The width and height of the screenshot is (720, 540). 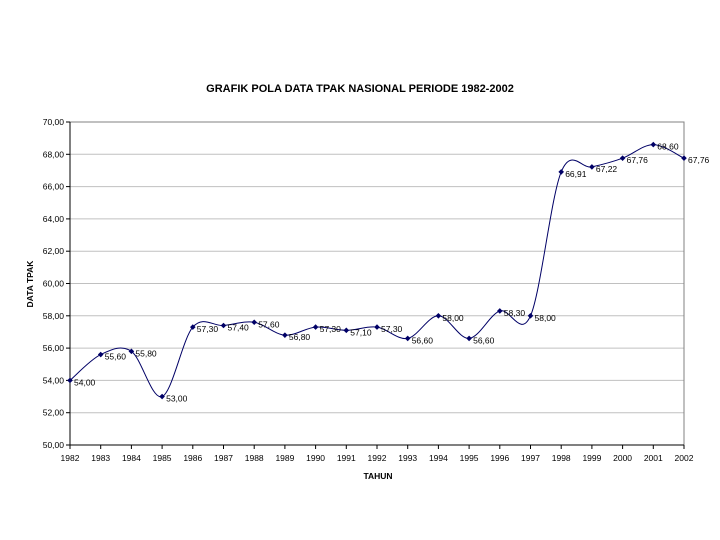 What do you see at coordinates (377, 476) in the screenshot?
I see `x-axis-title: TAHUN` at bounding box center [377, 476].